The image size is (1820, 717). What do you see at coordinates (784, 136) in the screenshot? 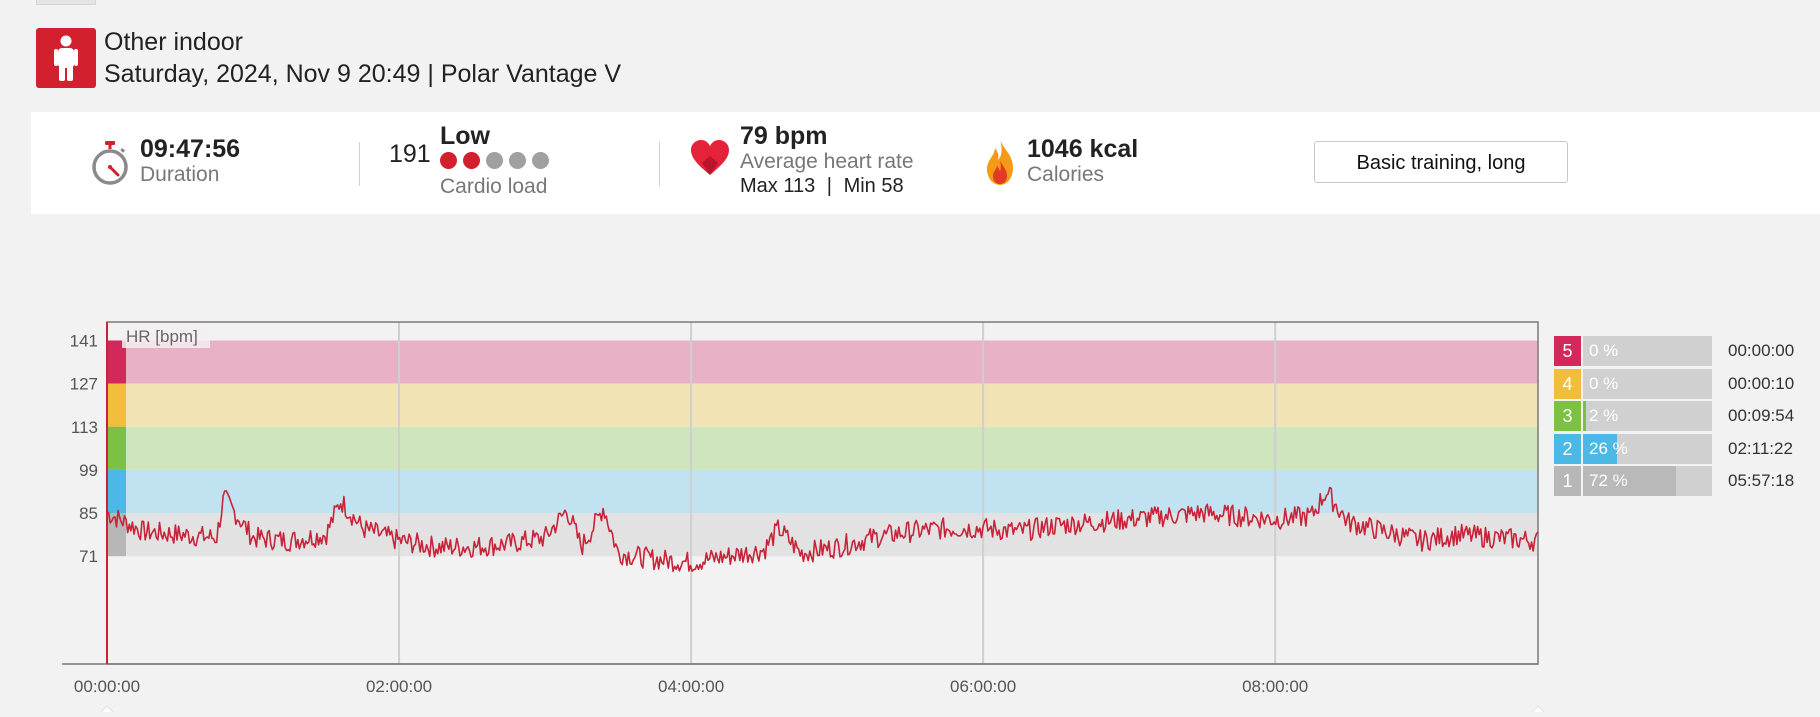
I see `avg-hr-value: 79 bpm` at bounding box center [784, 136].